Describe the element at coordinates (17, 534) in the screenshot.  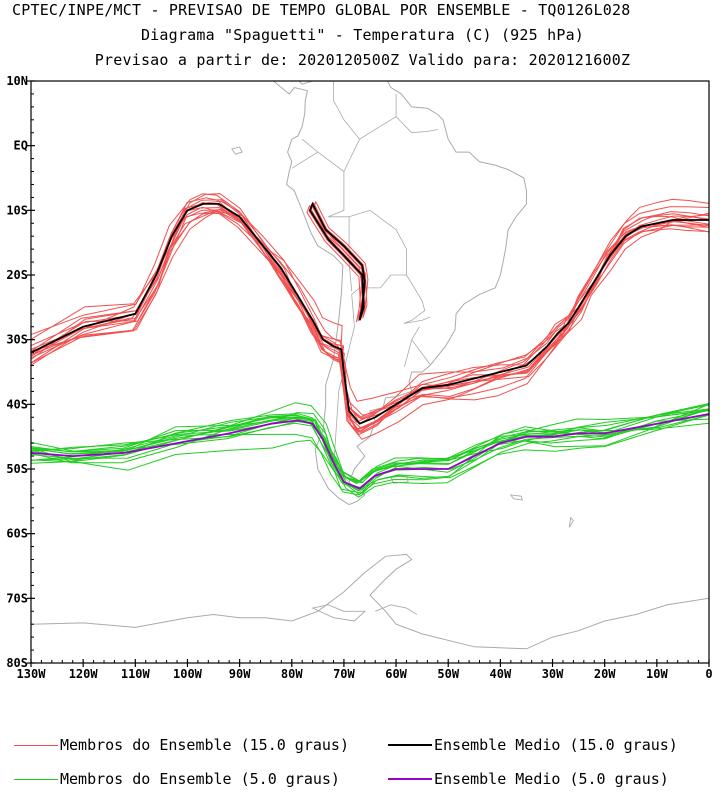
I see `y-tick-label: 60S` at that location.